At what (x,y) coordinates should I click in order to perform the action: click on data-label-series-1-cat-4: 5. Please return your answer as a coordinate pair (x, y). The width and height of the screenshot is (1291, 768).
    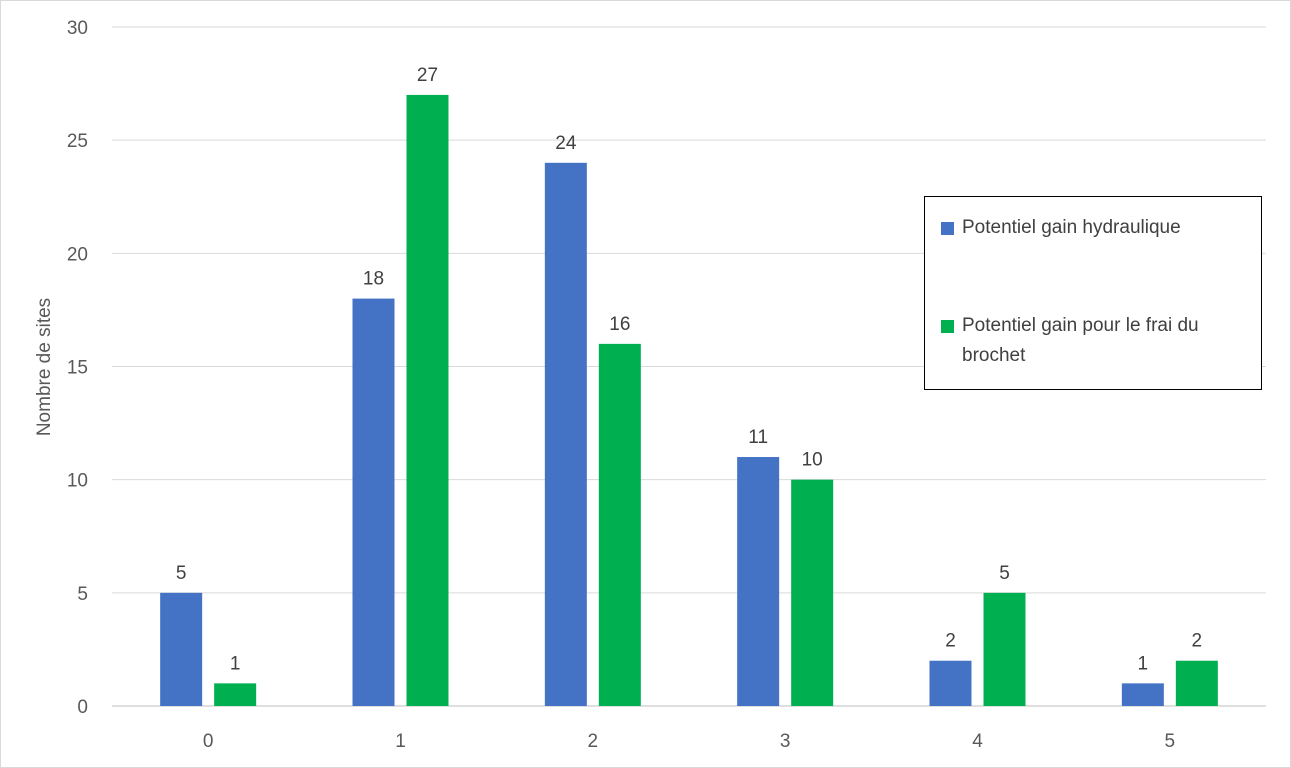
    Looking at the image, I should click on (1004, 573).